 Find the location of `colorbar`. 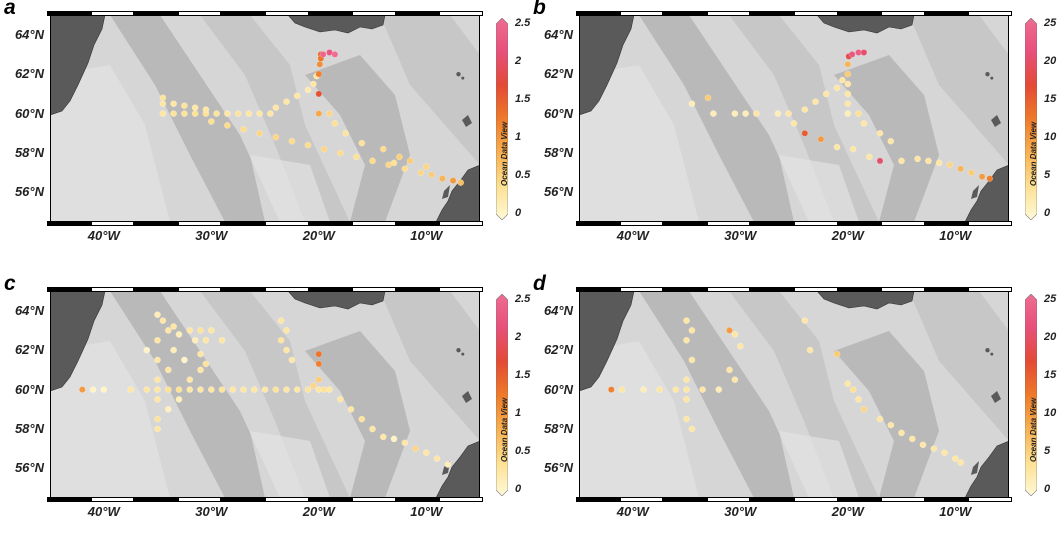

colorbar is located at coordinates (1031, 395).